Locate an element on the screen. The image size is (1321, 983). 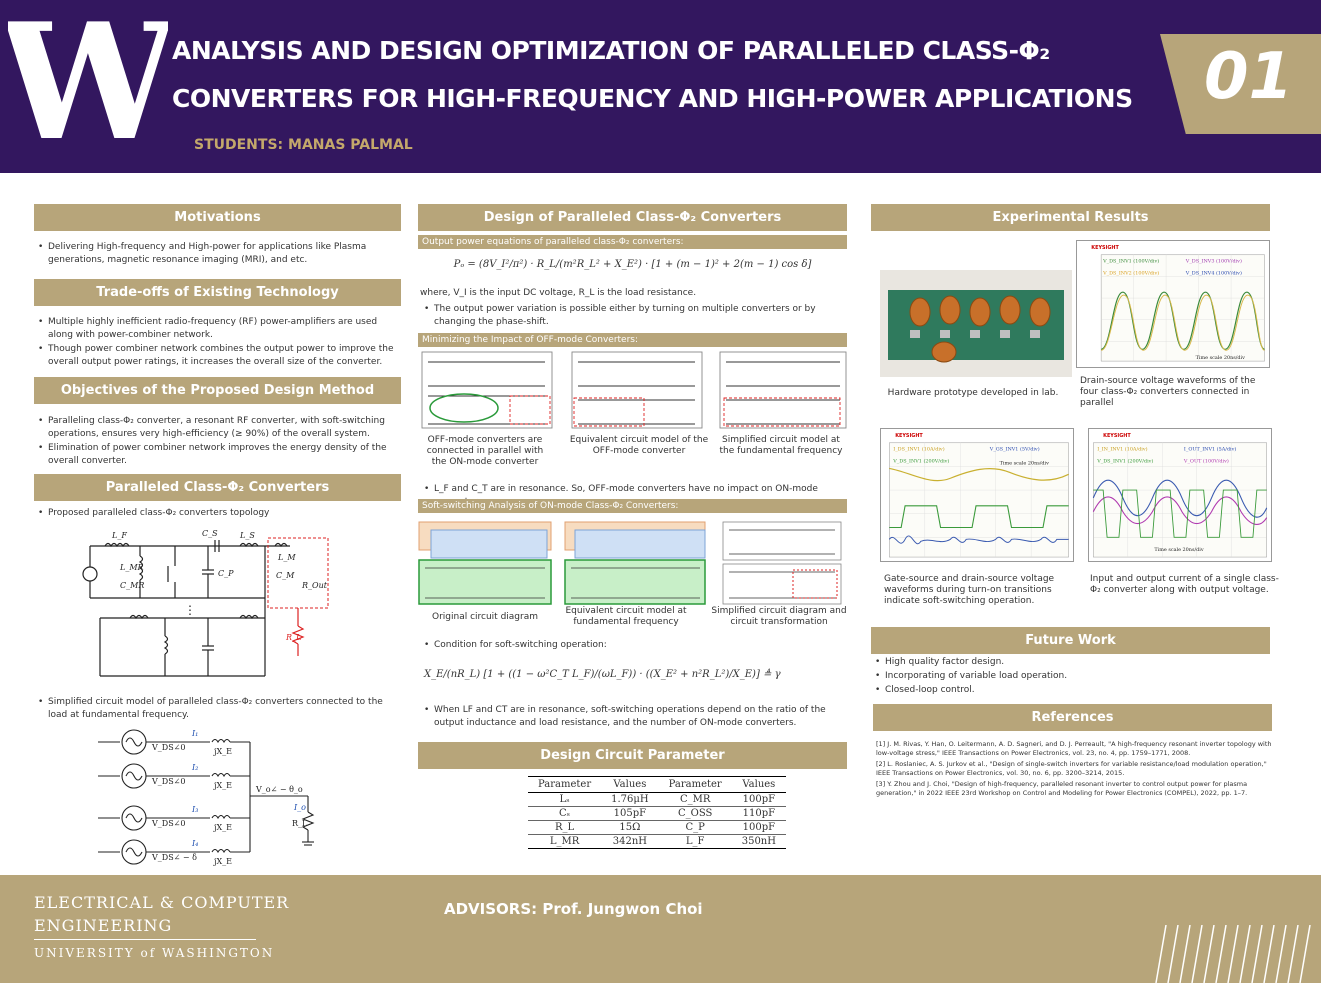
scope3-legend-4: V_OUT (100V/div) is located at coordinates (1206, 460).